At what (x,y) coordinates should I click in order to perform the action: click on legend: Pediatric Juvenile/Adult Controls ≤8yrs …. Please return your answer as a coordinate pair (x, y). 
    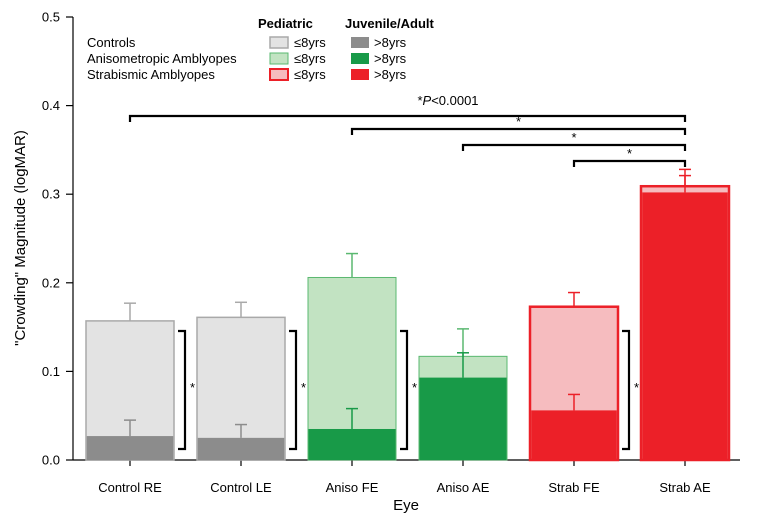
    Looking at the image, I should click on (261, 49).